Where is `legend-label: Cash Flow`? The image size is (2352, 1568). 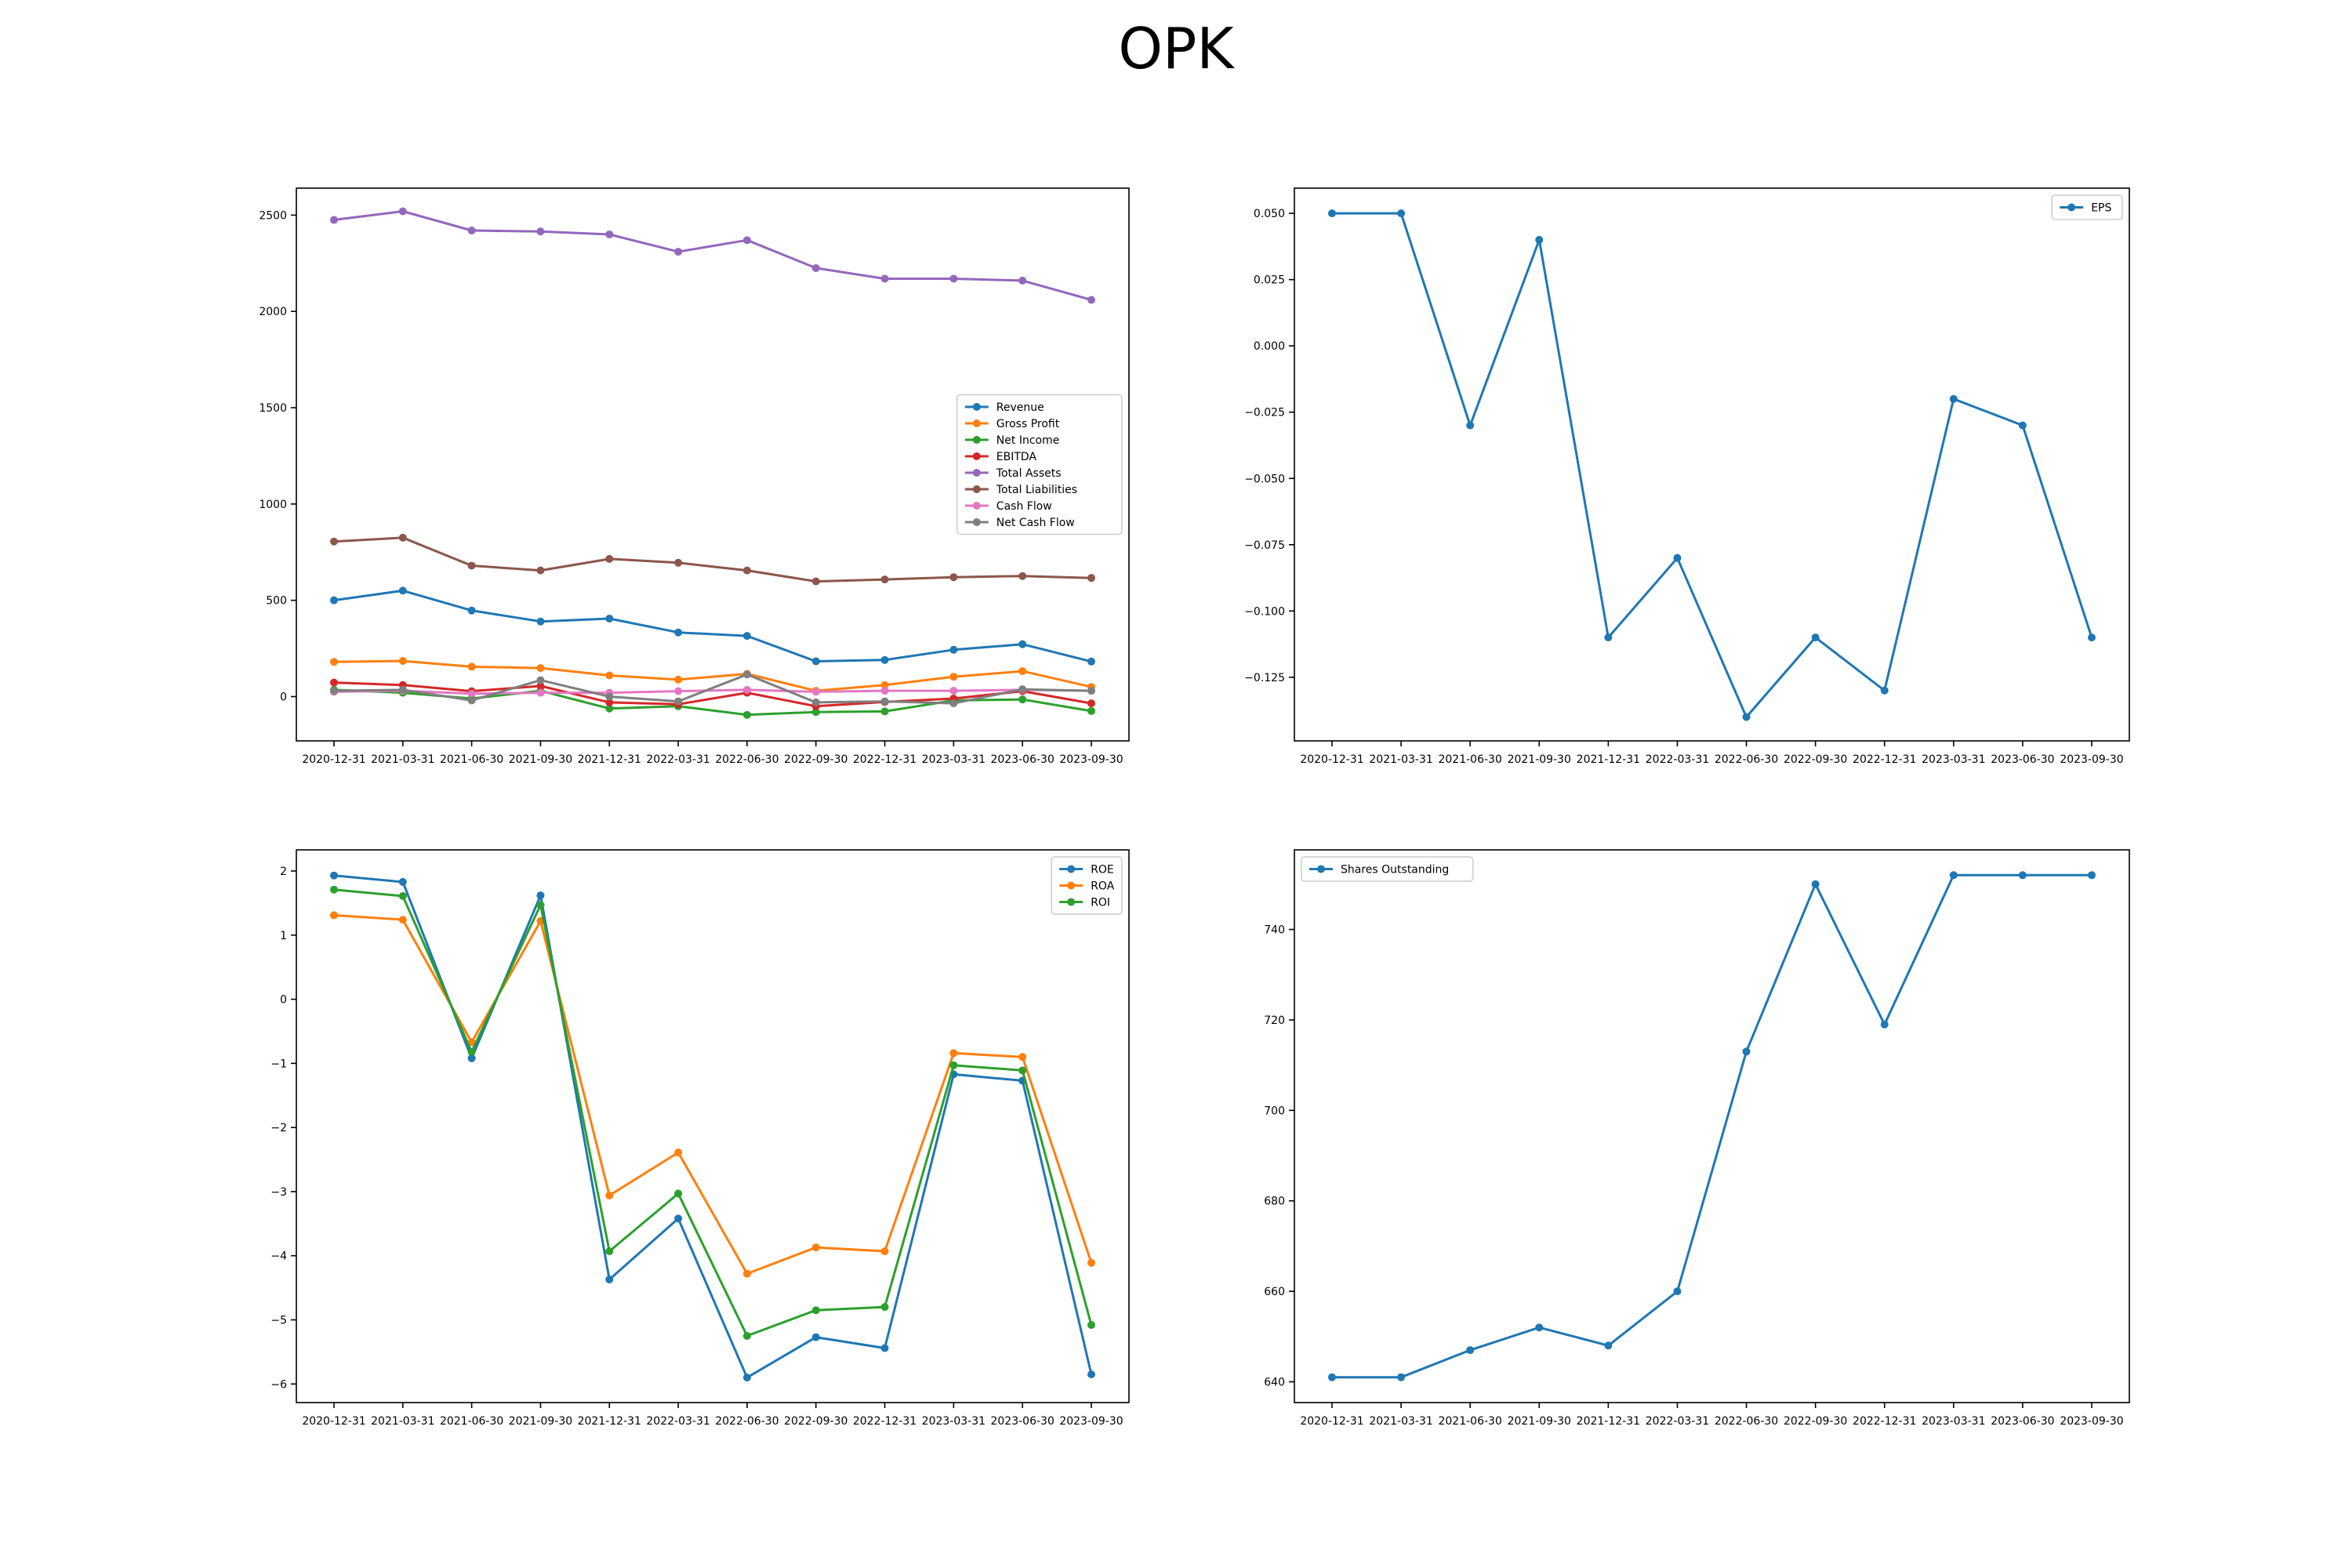 legend-label: Cash Flow is located at coordinates (1024, 506).